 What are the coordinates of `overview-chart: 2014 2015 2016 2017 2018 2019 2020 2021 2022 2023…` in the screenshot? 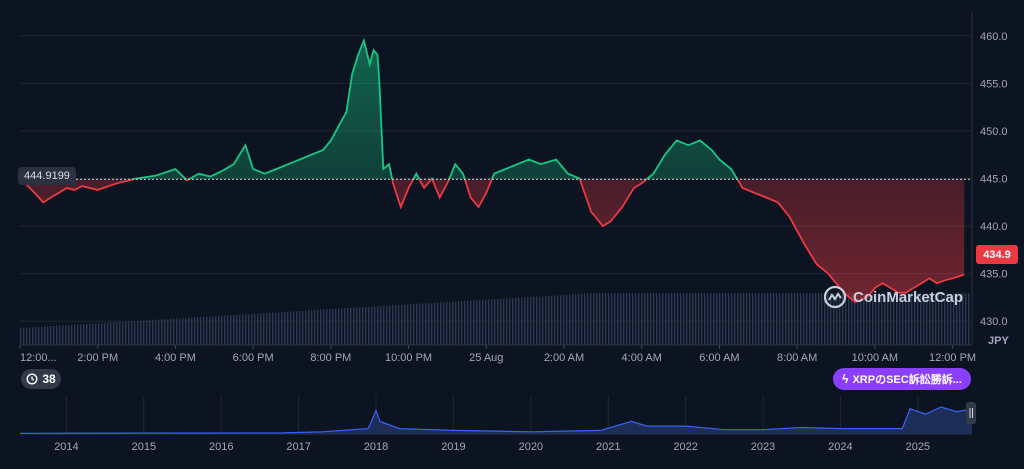 It's located at (497, 424).